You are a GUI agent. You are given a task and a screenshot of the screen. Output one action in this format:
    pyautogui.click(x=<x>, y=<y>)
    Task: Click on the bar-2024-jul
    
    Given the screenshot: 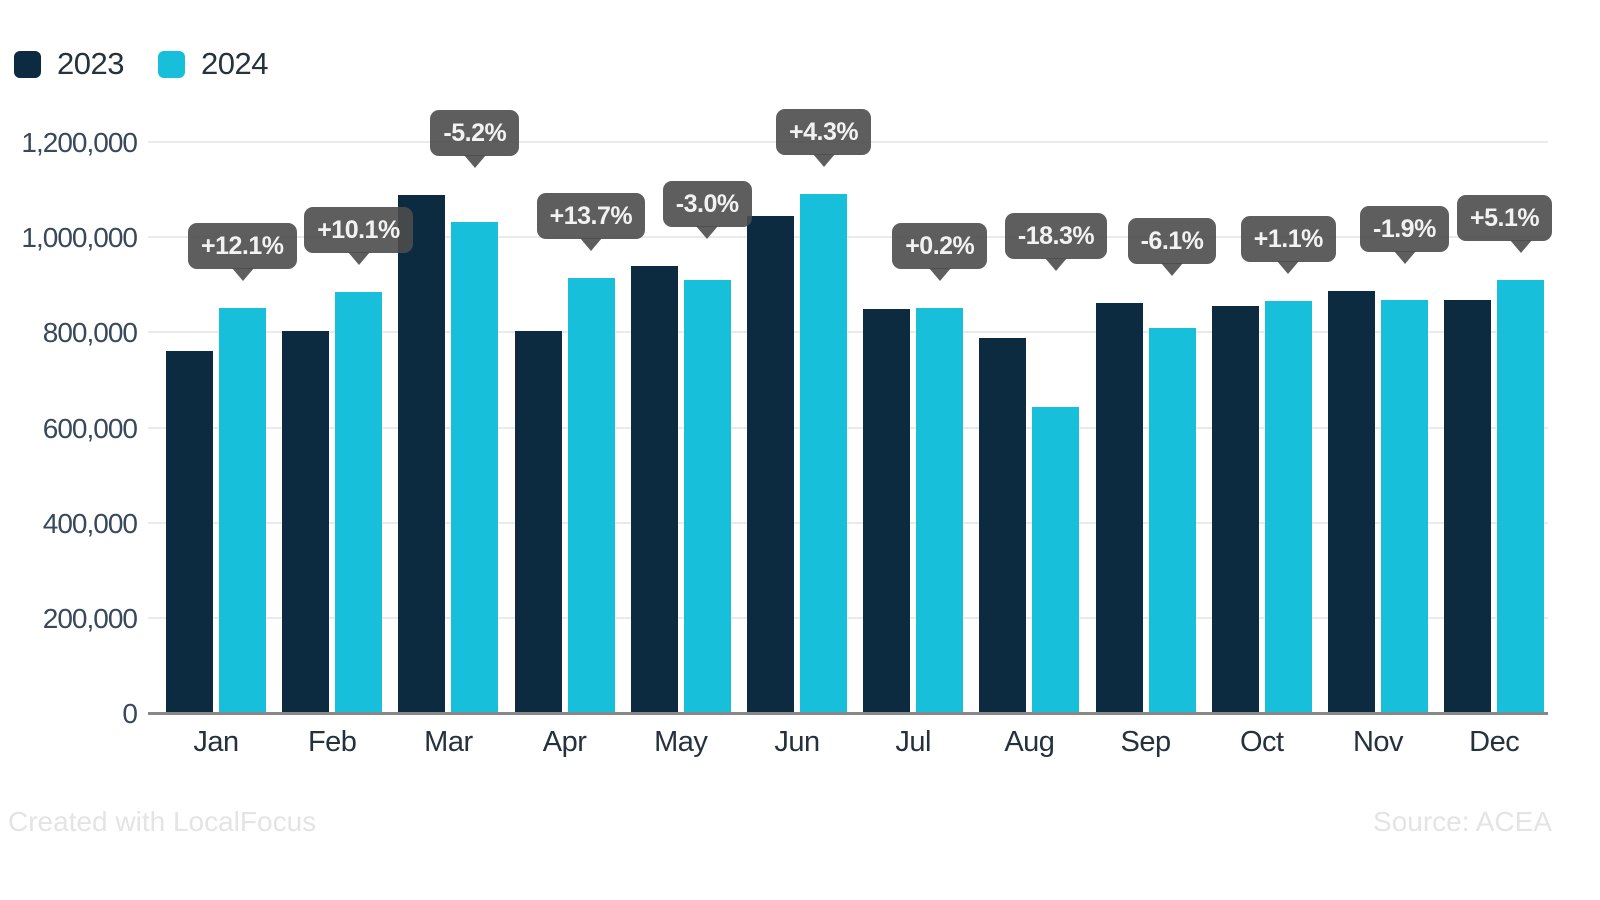 What is the action you would take?
    pyautogui.click(x=940, y=510)
    